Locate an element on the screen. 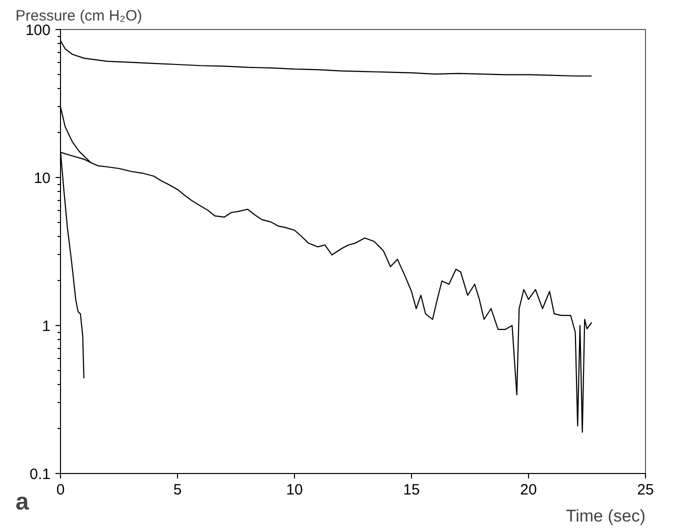 The width and height of the screenshot is (680, 531). x-tick-label: 5 is located at coordinates (177, 490).